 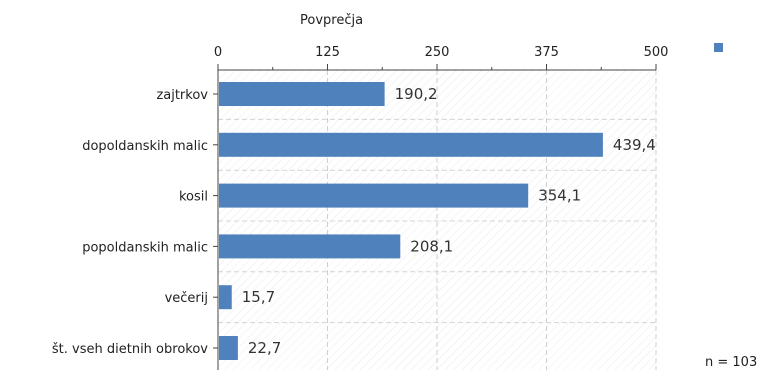 What do you see at coordinates (634, 145) in the screenshot?
I see `data-label: 439,4` at bounding box center [634, 145].